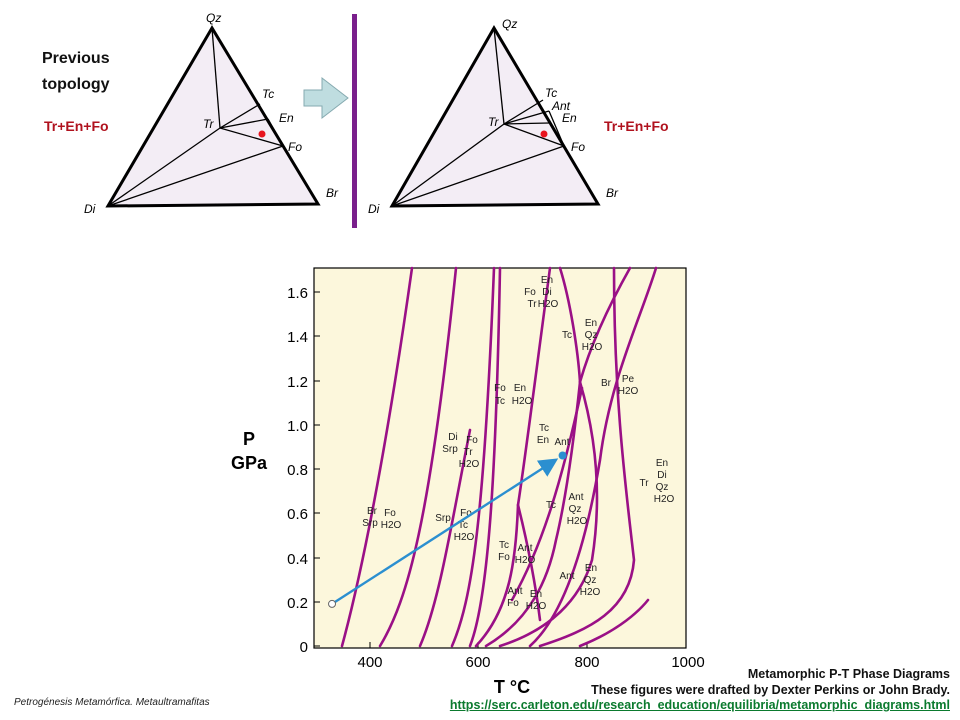 This screenshot has height=720, width=960. What do you see at coordinates (561, 106) in the screenshot?
I see `phase-label-ant: Ant` at bounding box center [561, 106].